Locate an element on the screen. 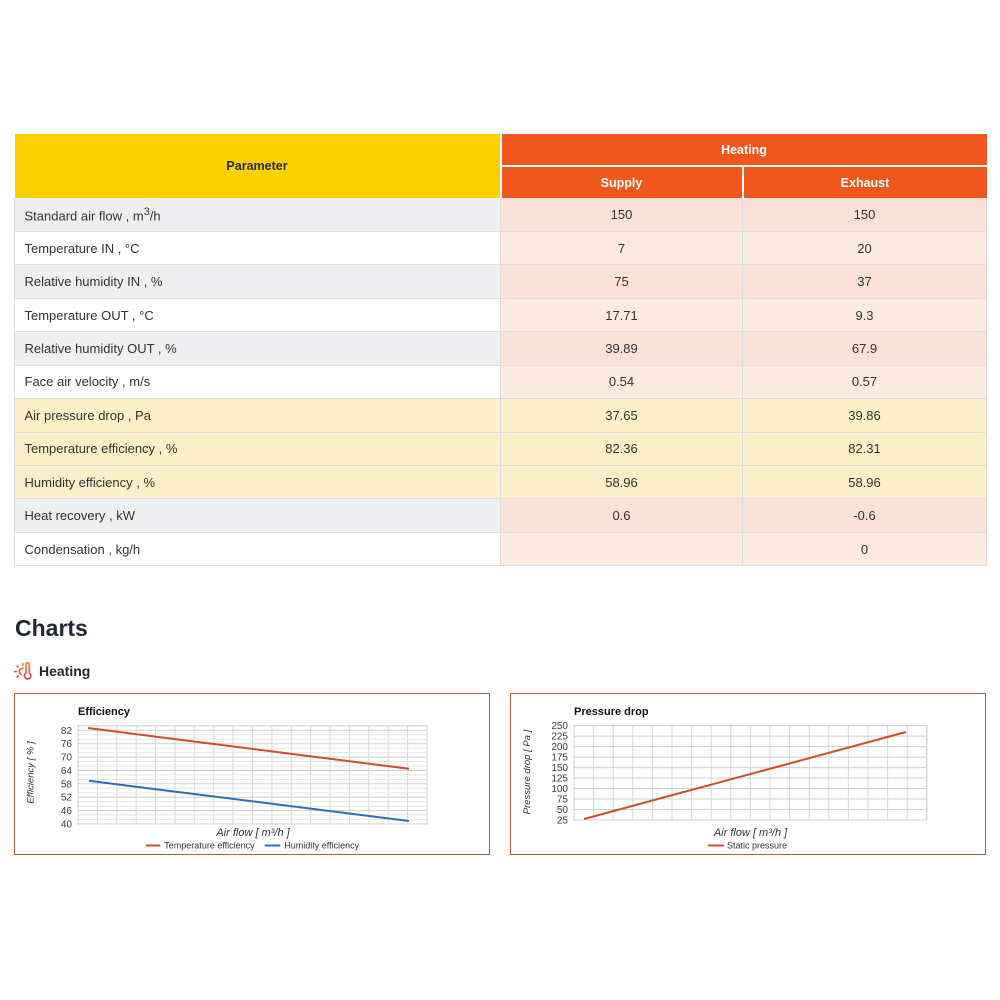 The width and height of the screenshot is (1000, 1000). svg-text: 46 is located at coordinates (67, 811).